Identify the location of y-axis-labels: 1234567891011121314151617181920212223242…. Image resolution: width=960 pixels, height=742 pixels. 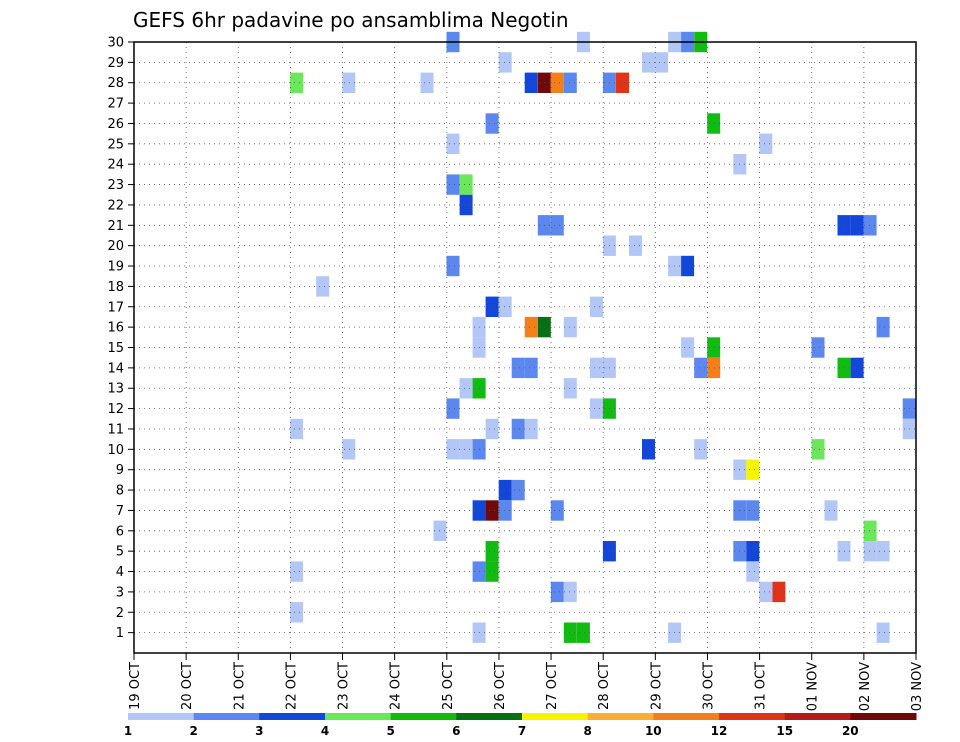
(120, 338).